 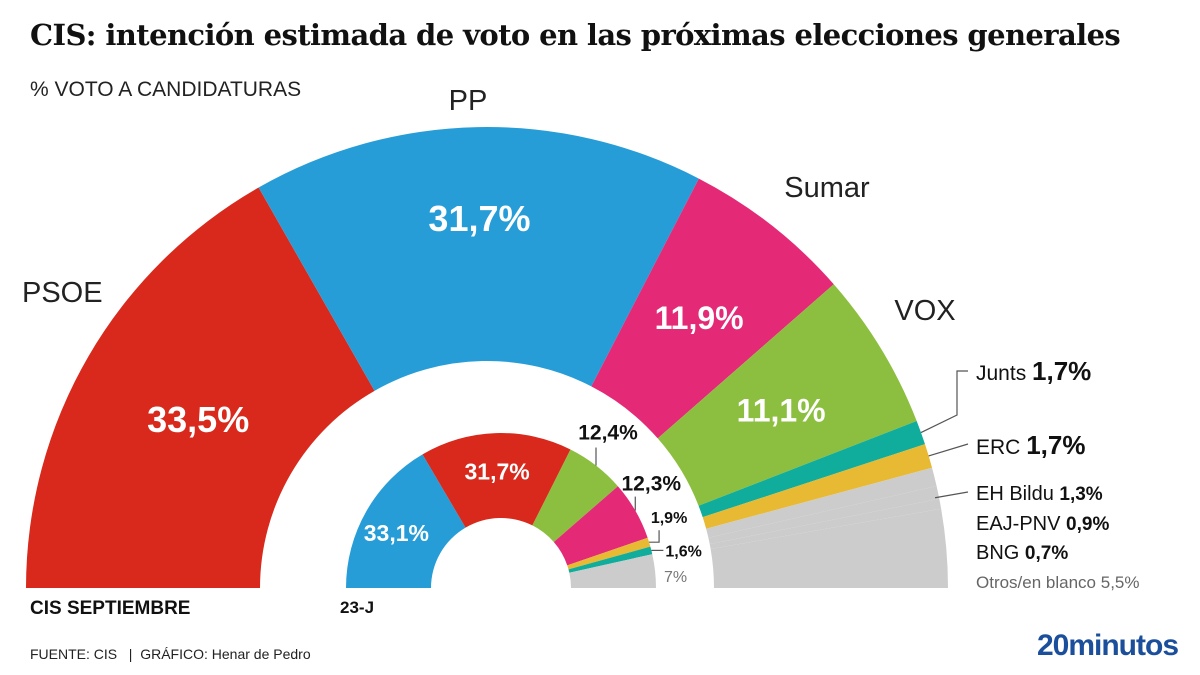 I want to click on outer-side-label-junts: Junts 1,7%, so click(x=1033, y=371).